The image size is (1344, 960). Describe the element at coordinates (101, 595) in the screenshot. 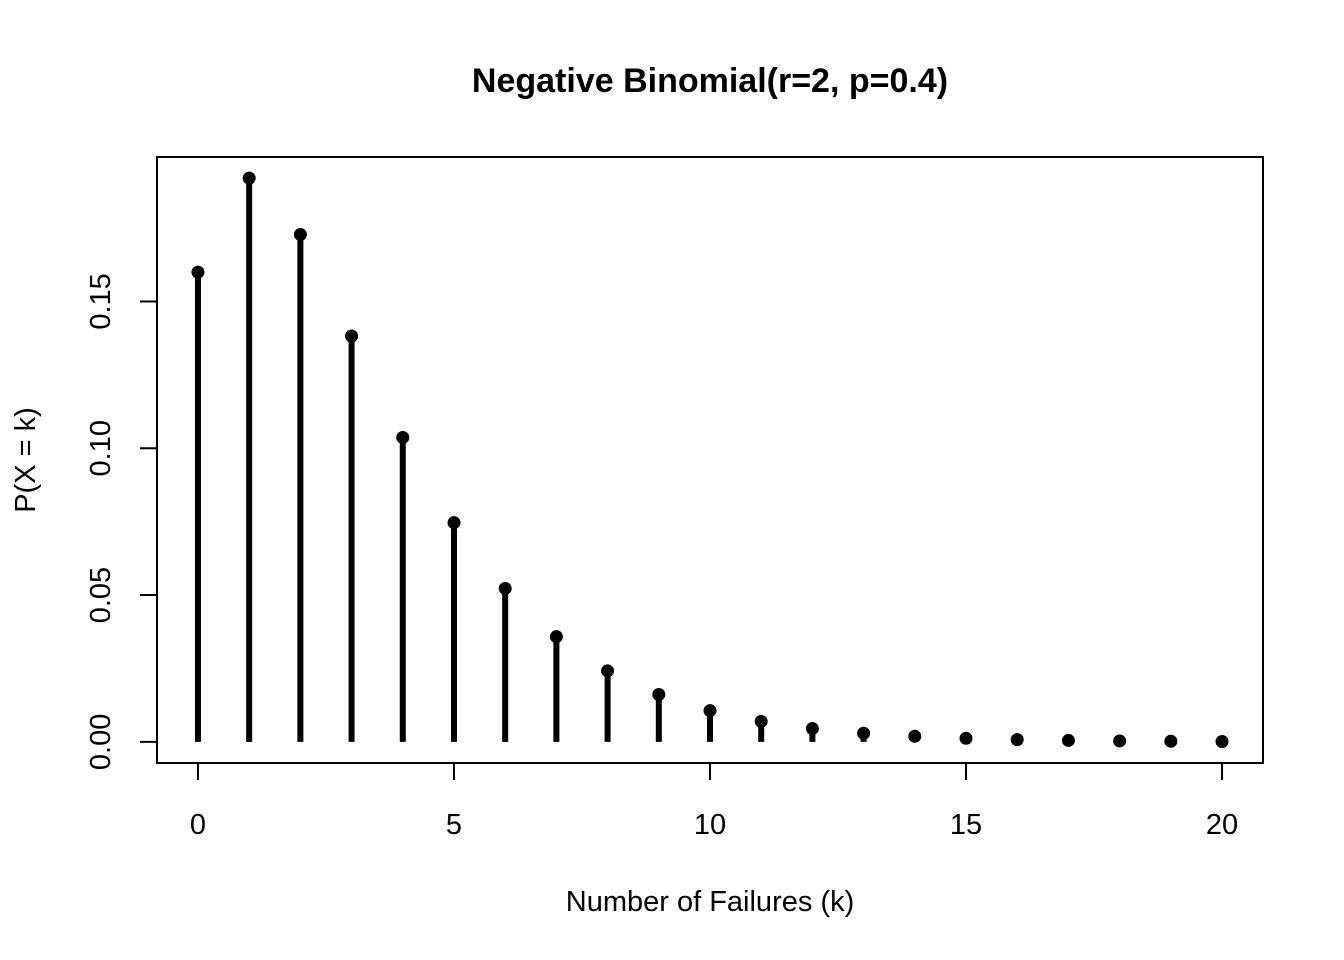

I see `y-tick-label: 0.05` at that location.